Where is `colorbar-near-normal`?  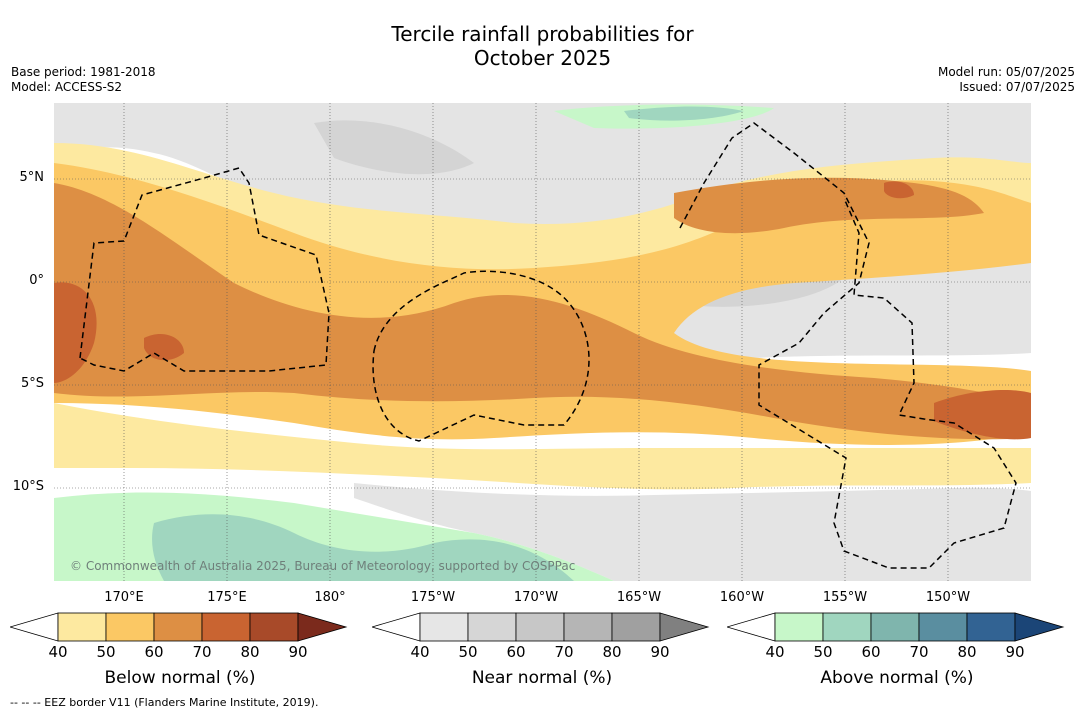 colorbar-near-normal is located at coordinates (541, 629).